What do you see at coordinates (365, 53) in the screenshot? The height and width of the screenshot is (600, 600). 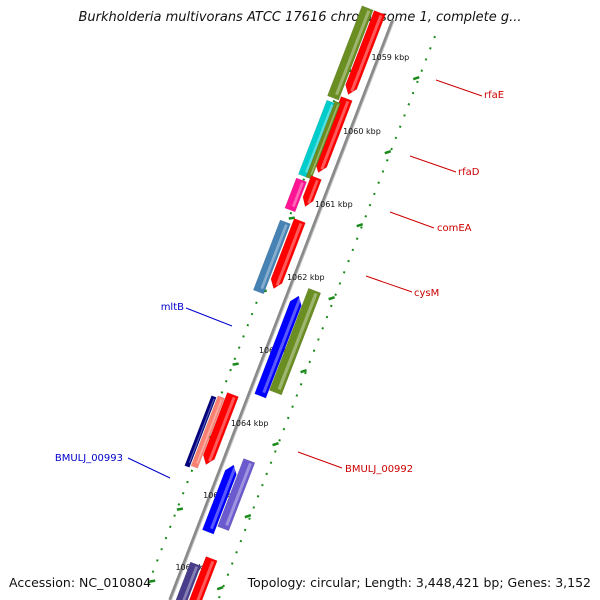 I see `gene-feature-rfaE` at bounding box center [365, 53].